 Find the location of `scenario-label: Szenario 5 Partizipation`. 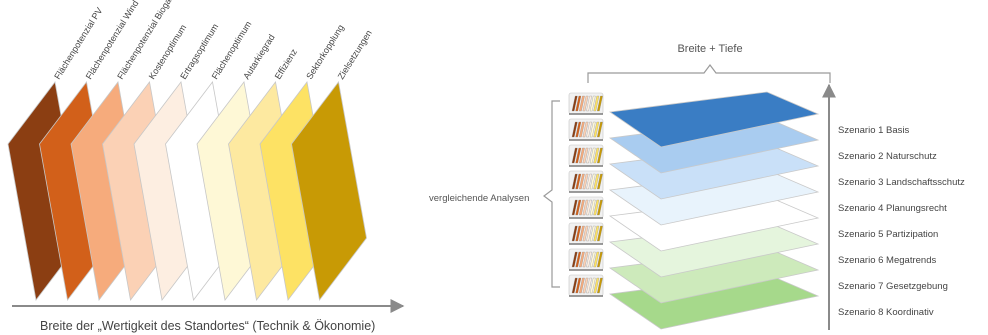

scenario-label: Szenario 5 Partizipation is located at coordinates (888, 234).